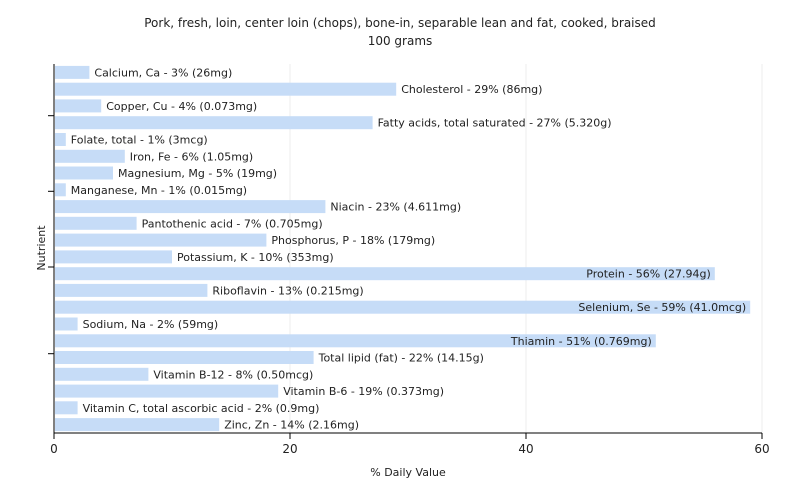 Image resolution: width=800 pixels, height=500 pixels. Describe the element at coordinates (400, 41) in the screenshot. I see `chart-subtitle: 100 grams` at that location.